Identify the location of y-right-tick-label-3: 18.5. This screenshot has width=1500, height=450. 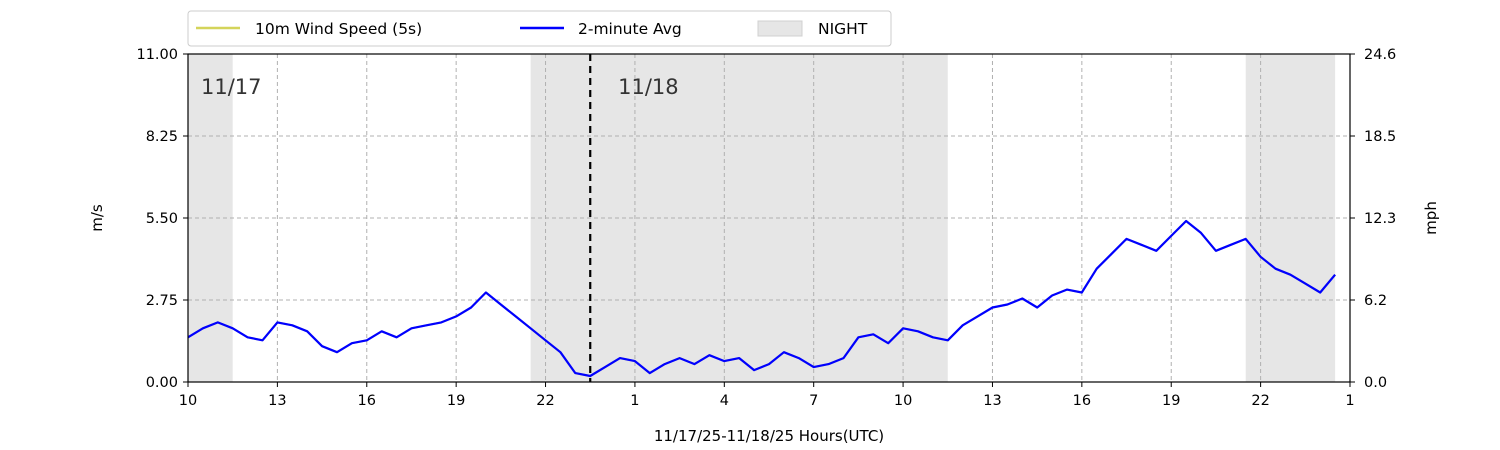
(1380, 137).